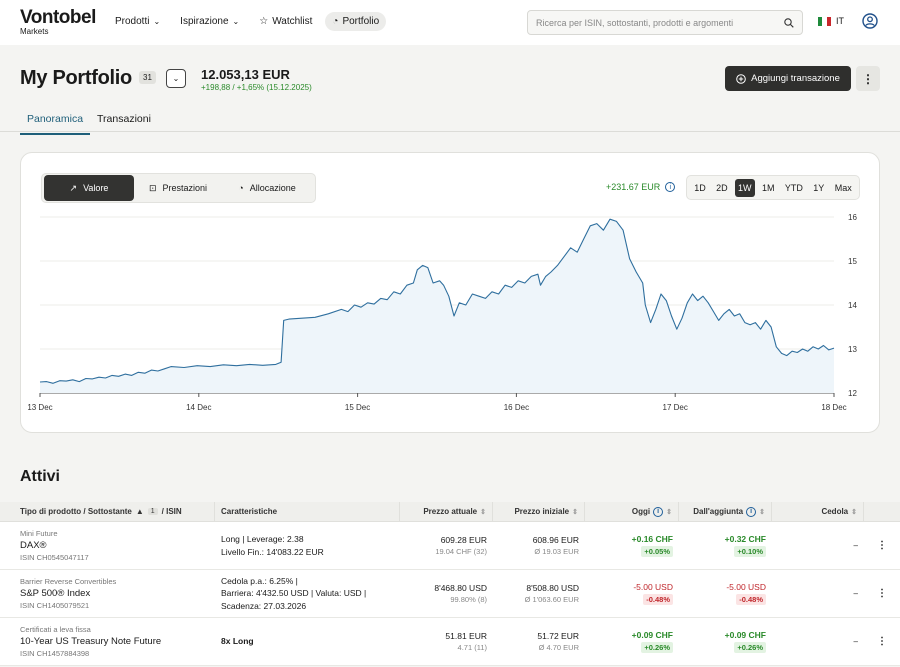 The image size is (900, 667). What do you see at coordinates (307, 641) in the screenshot?
I see `features-cell: 8x Long` at bounding box center [307, 641].